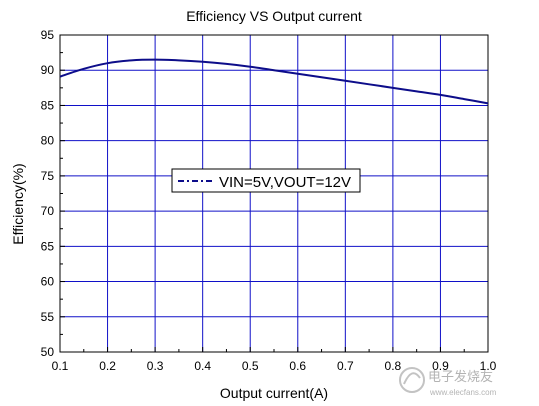 The width and height of the screenshot is (539, 406). What do you see at coordinates (274, 16) in the screenshot?
I see `chart-title: Efficiency VS Output current` at bounding box center [274, 16].